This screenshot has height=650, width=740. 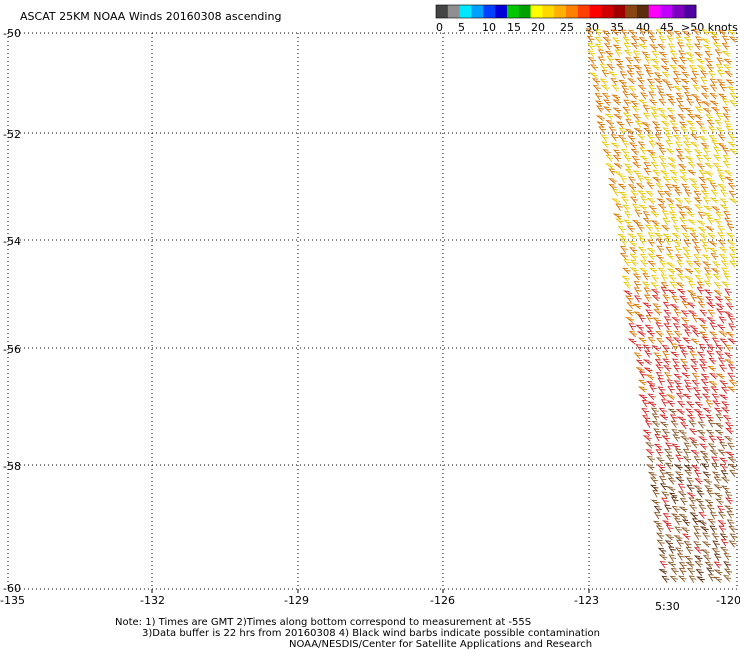 What do you see at coordinates (12, 600) in the screenshot?
I see `lon-label: -135` at bounding box center [12, 600].